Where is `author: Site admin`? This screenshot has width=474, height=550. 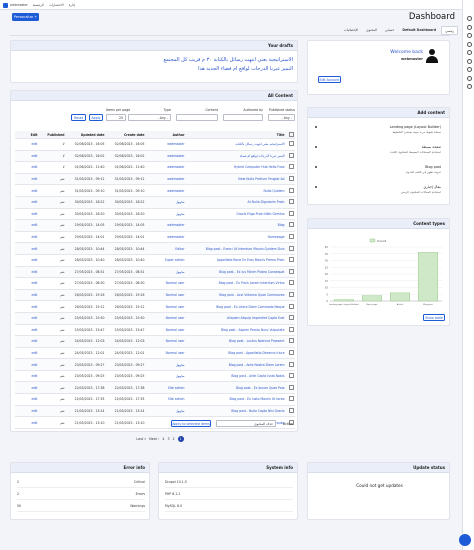
author: Site admin is located at coordinates (166, 388).